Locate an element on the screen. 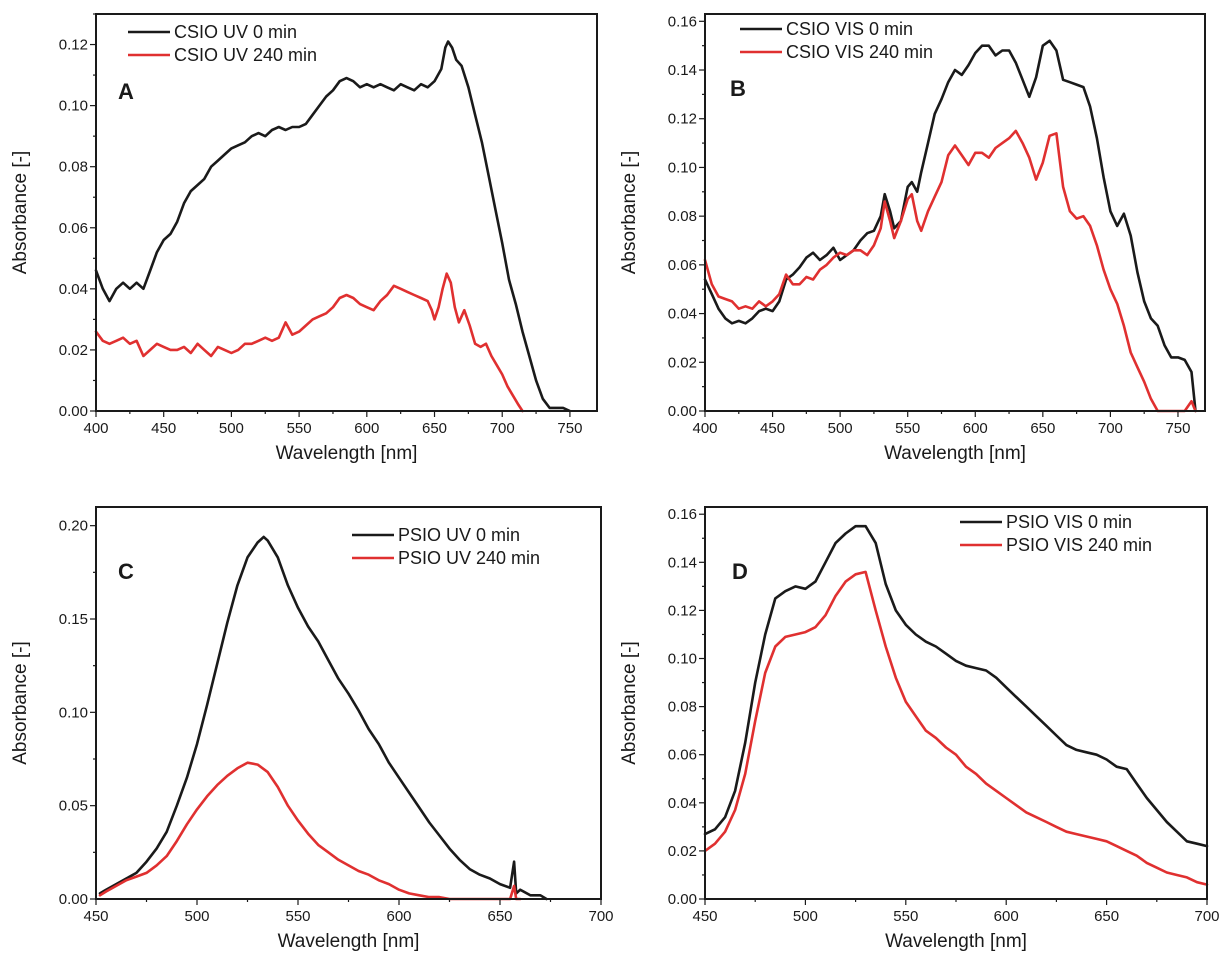  legend-label: PSIO UV 240 min is located at coordinates (469, 558).